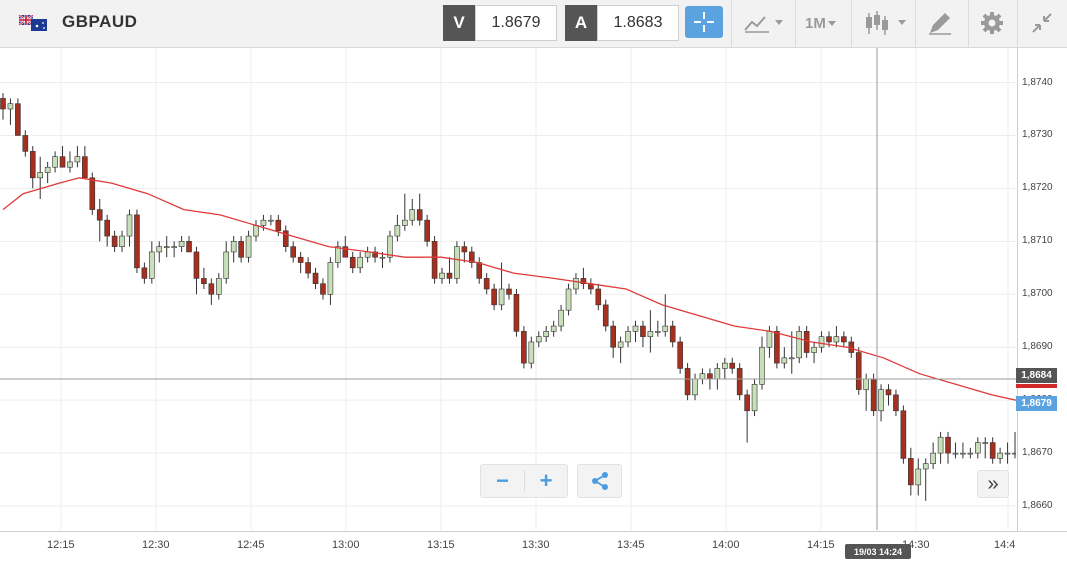  Describe the element at coordinates (441, 545) in the screenshot. I see `time-axis-label: 13:15` at that location.